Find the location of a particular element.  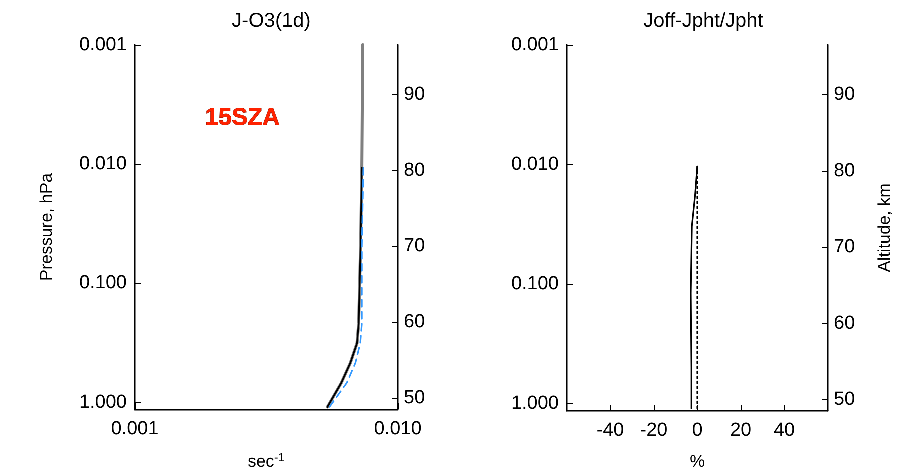

x-tick-label: -20 is located at coordinates (654, 430).